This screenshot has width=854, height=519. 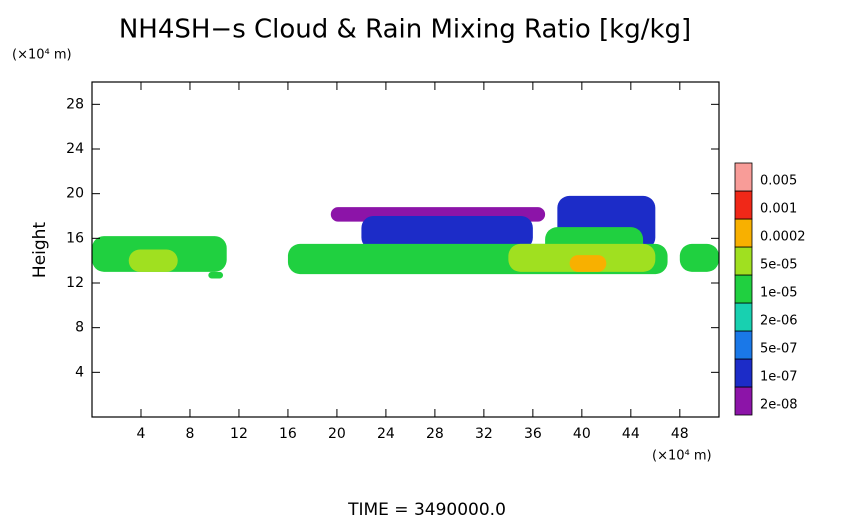 I want to click on y-tick-label: 24, so click(x=75, y=149).